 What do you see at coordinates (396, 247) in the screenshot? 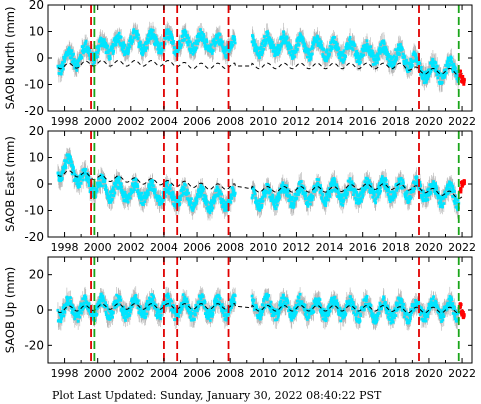
I see `x-tick-label: 2018` at bounding box center [396, 247].